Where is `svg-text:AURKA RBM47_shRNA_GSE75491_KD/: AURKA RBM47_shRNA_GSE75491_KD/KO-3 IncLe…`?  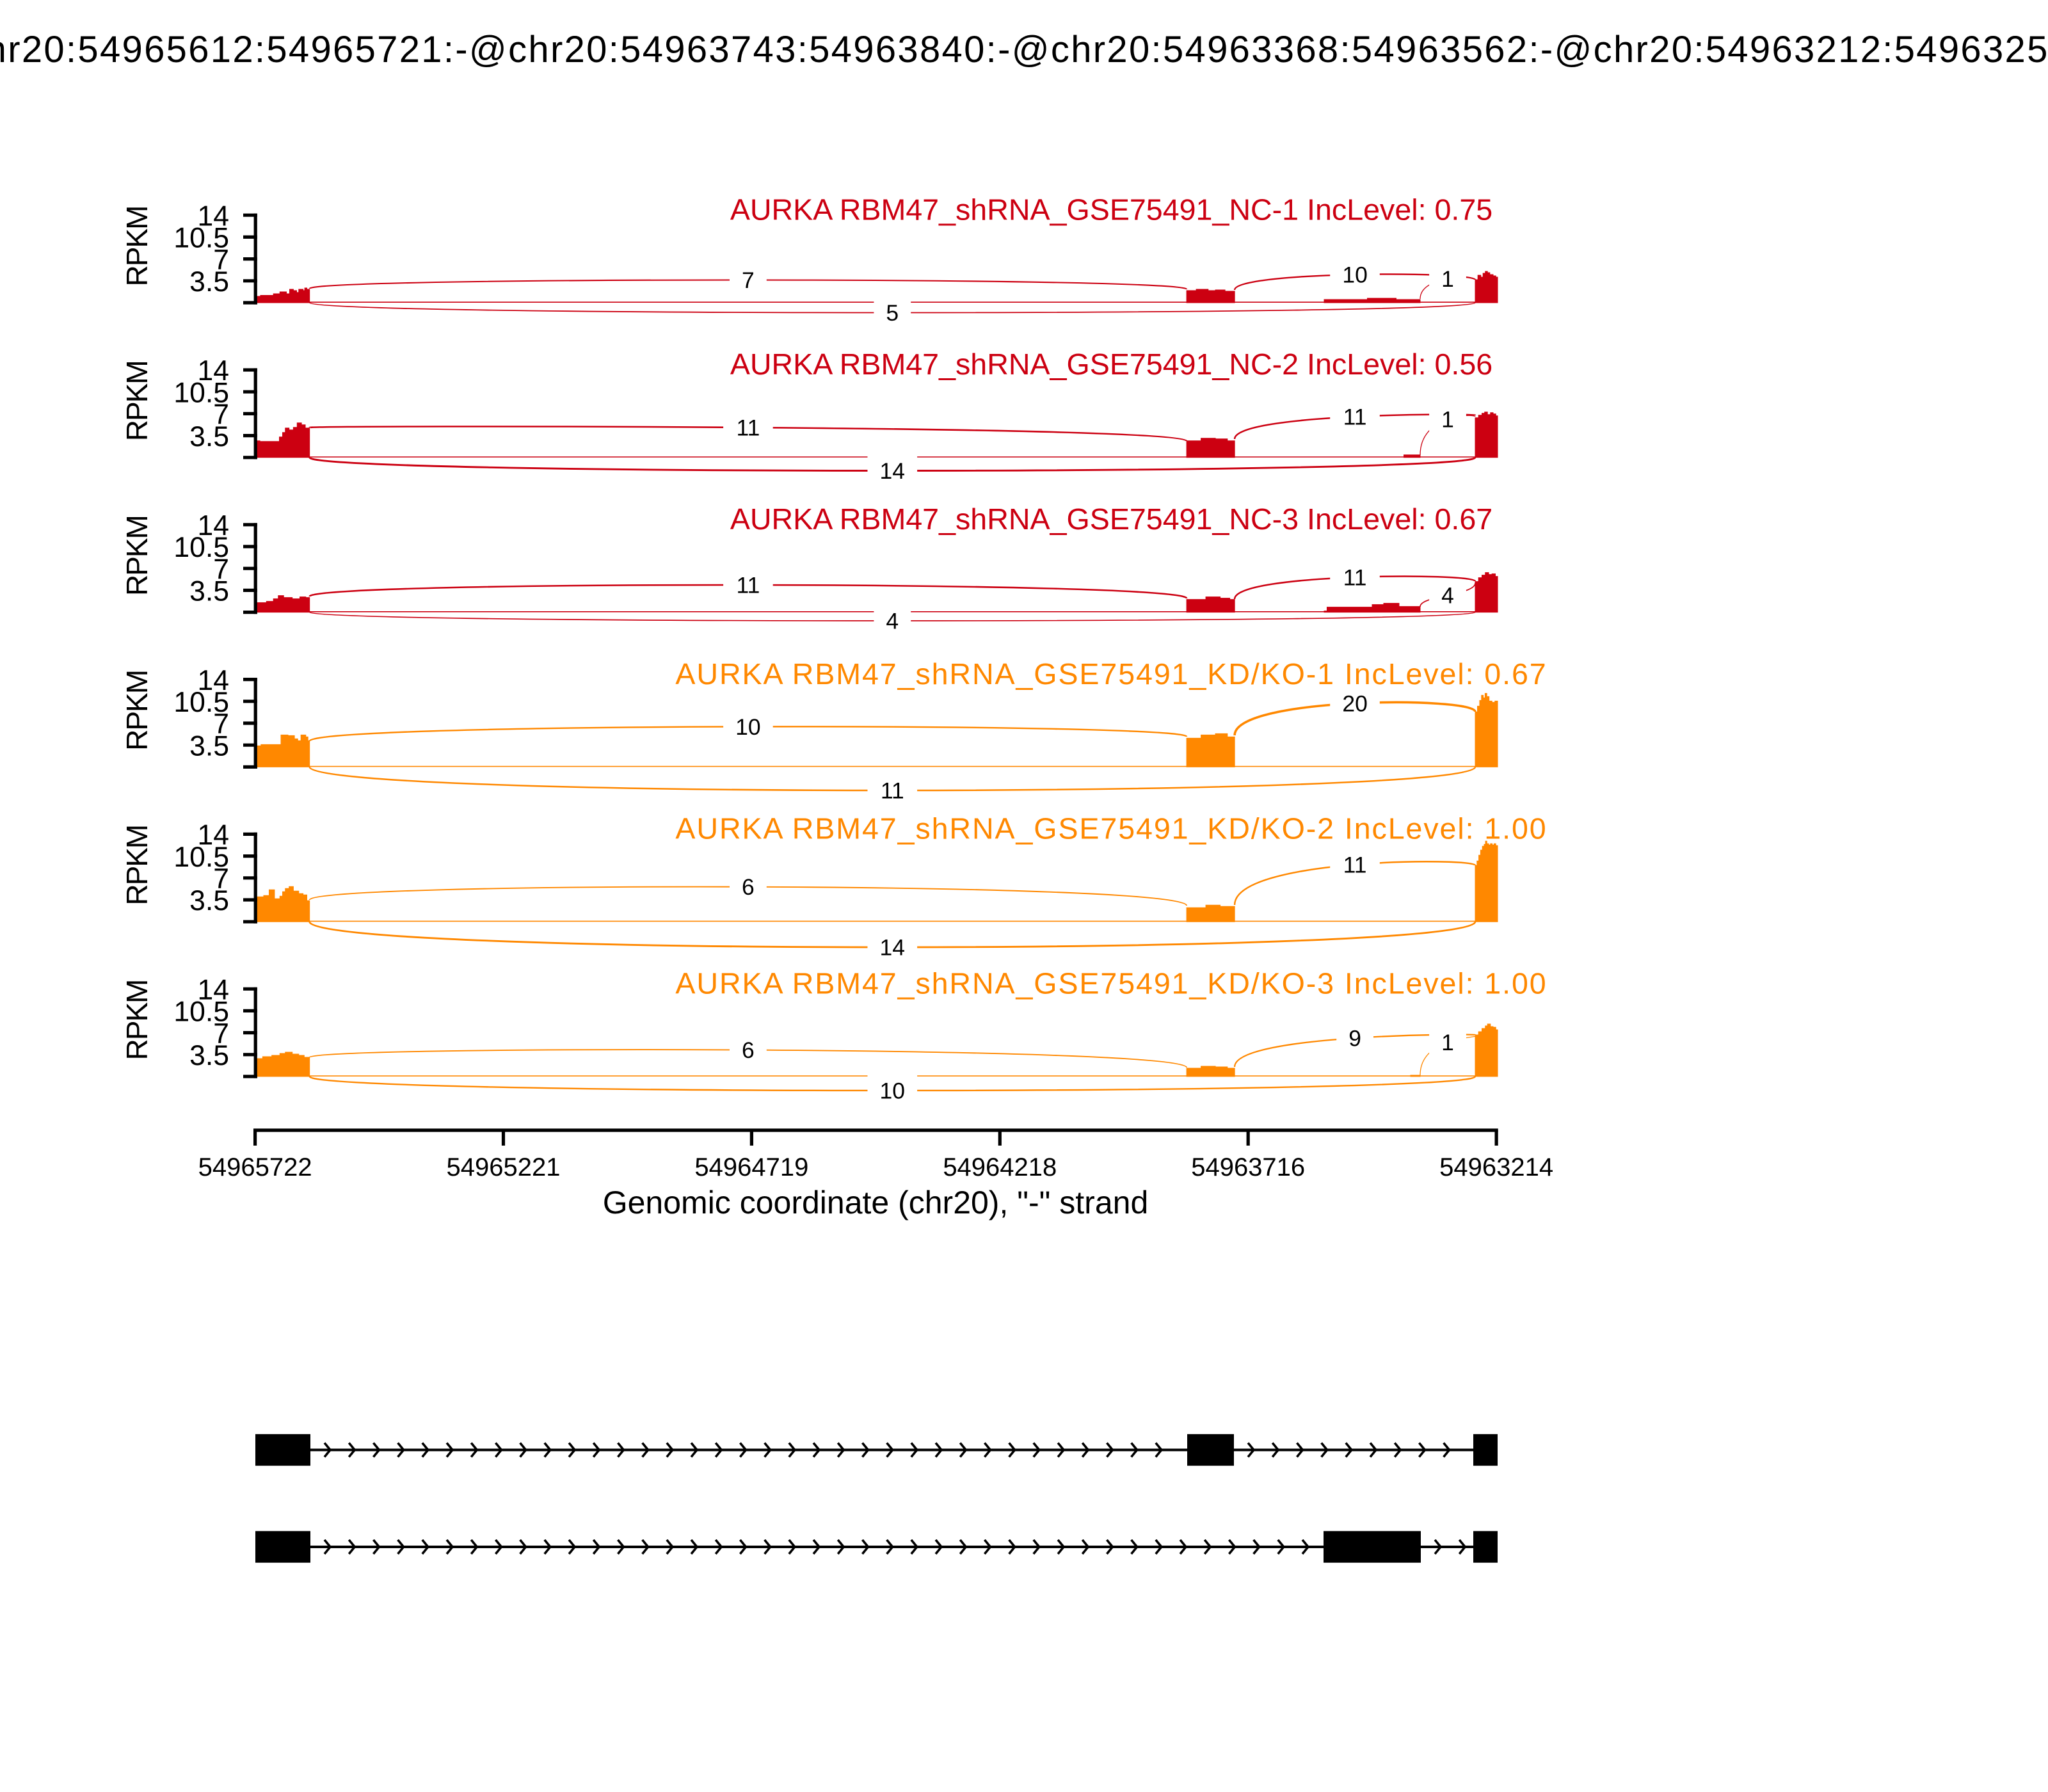
svg-text:AURKA RBM47_shRNA_GSE75491_KD/: AURKA RBM47_shRNA_GSE75491_KD/KO-3 IncLe… is located at coordinates (1111, 983).